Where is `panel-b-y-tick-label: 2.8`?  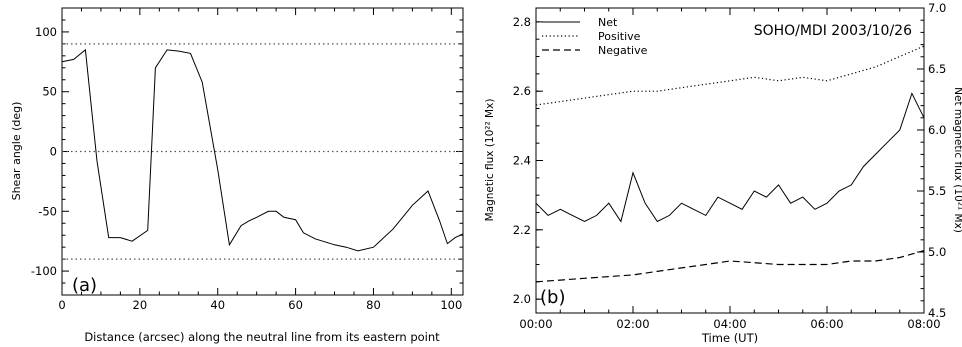
panel-b-y-tick-label: 2.8 is located at coordinates (522, 22).